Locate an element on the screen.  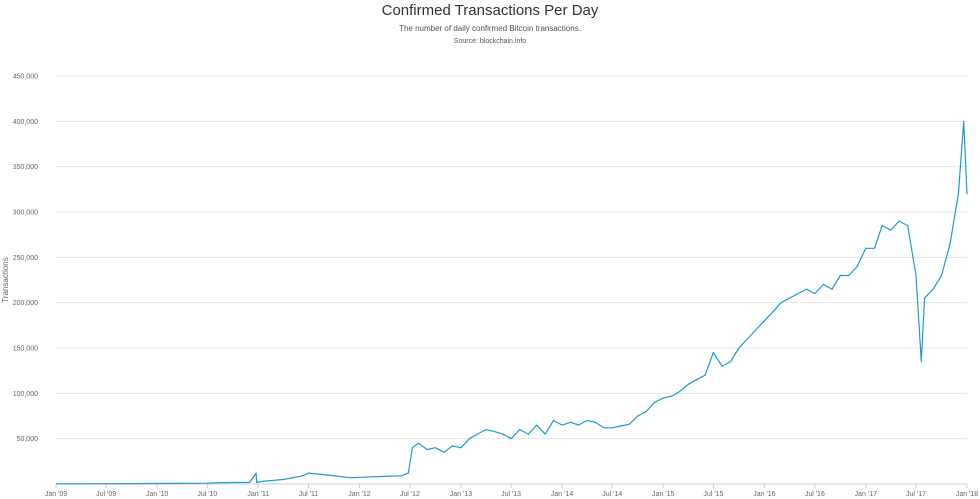
x-tick-label: Jan '13 is located at coordinates (461, 494).